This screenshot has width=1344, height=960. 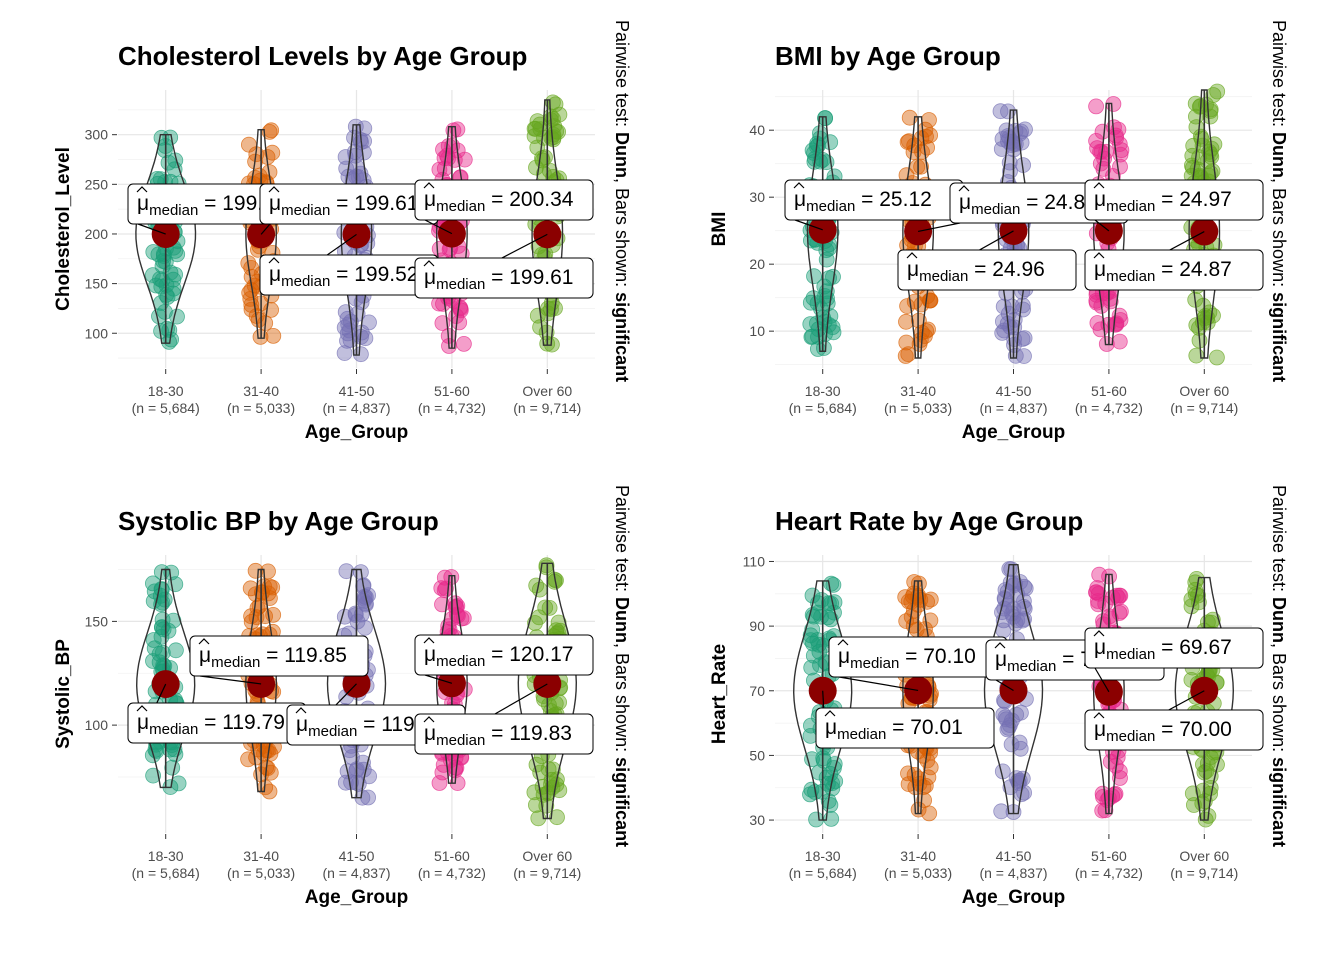 What do you see at coordinates (349, 209) in the screenshot?
I see `median-label-2: μmedian = 199.61` at bounding box center [349, 209].